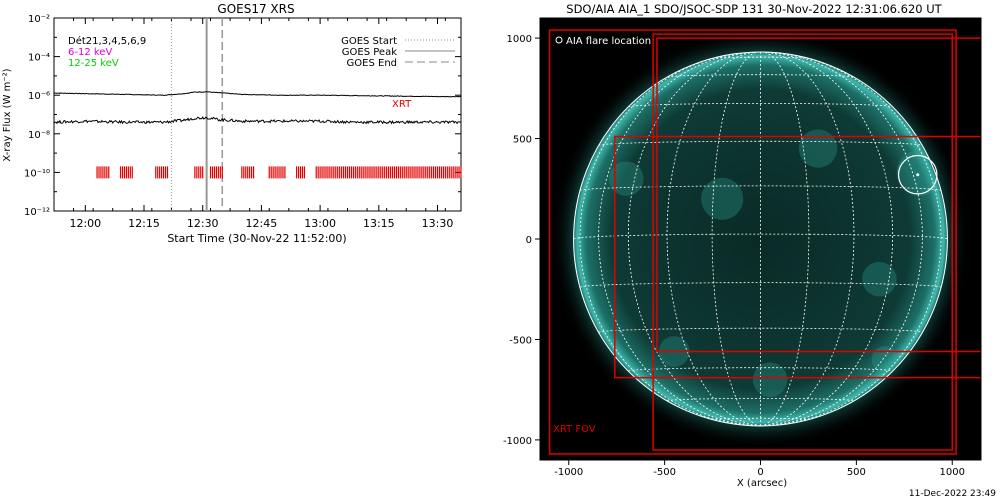 The width and height of the screenshot is (1000, 500). I want to click on goes-event-lines, so click(197, 114).